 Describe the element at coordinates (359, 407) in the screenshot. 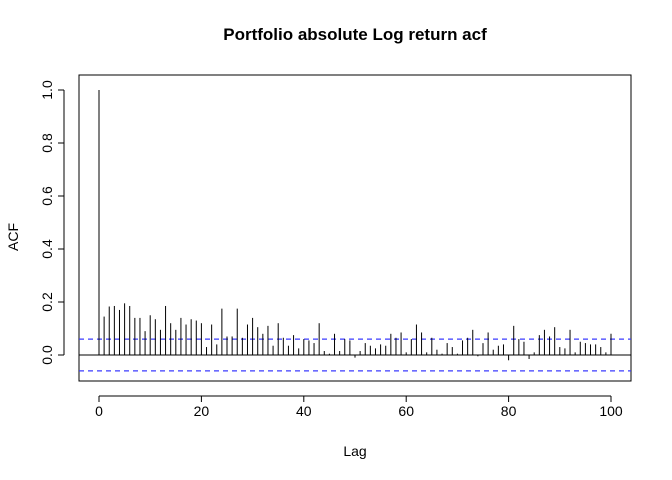

I see `x-axis: 0 20 40 60 80 100` at that location.